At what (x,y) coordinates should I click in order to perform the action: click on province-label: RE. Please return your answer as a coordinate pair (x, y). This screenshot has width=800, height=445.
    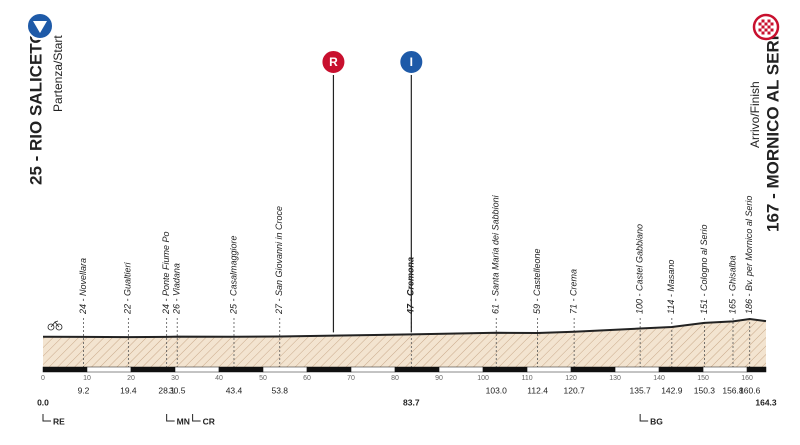
    Looking at the image, I should click on (59, 421).